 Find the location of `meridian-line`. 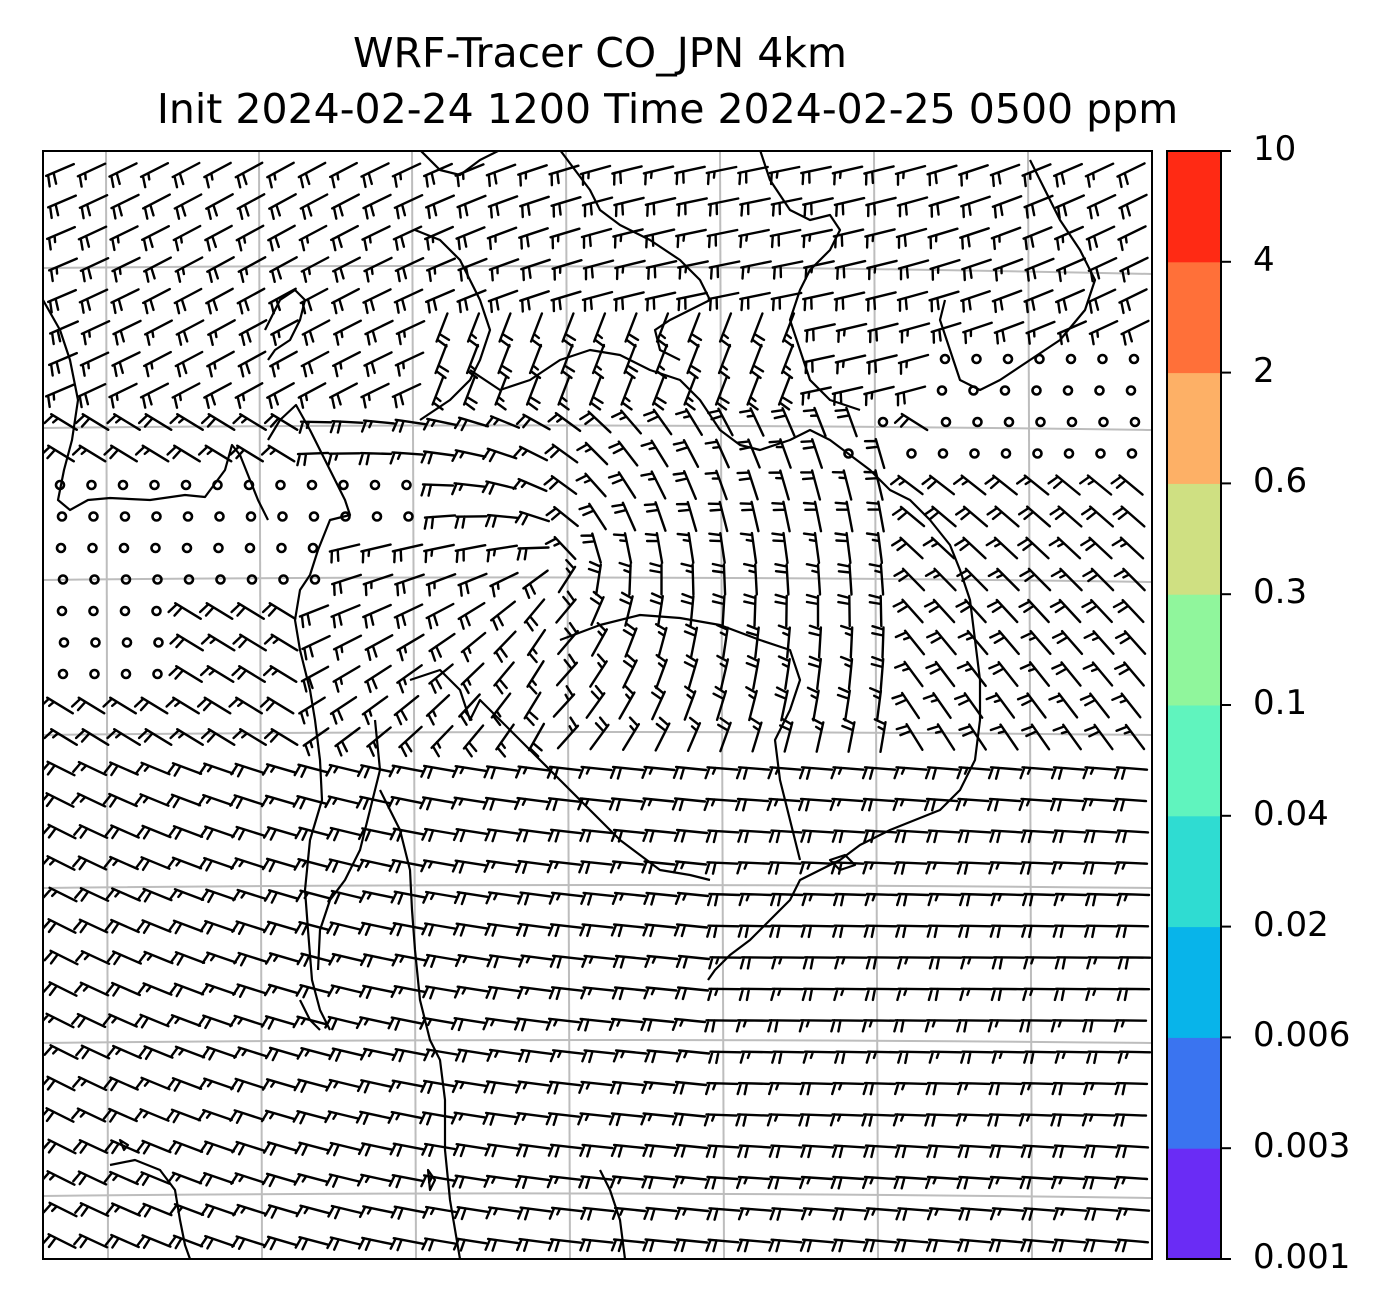

meridian-line is located at coordinates (414, 705).